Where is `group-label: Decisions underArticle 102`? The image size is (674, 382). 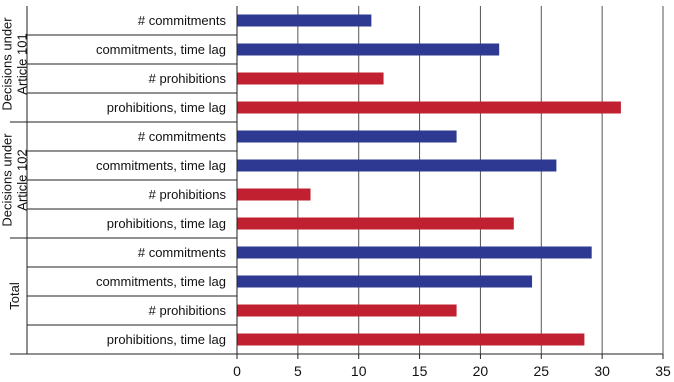
group-label: Decisions underArticle 102 is located at coordinates (15, 180).